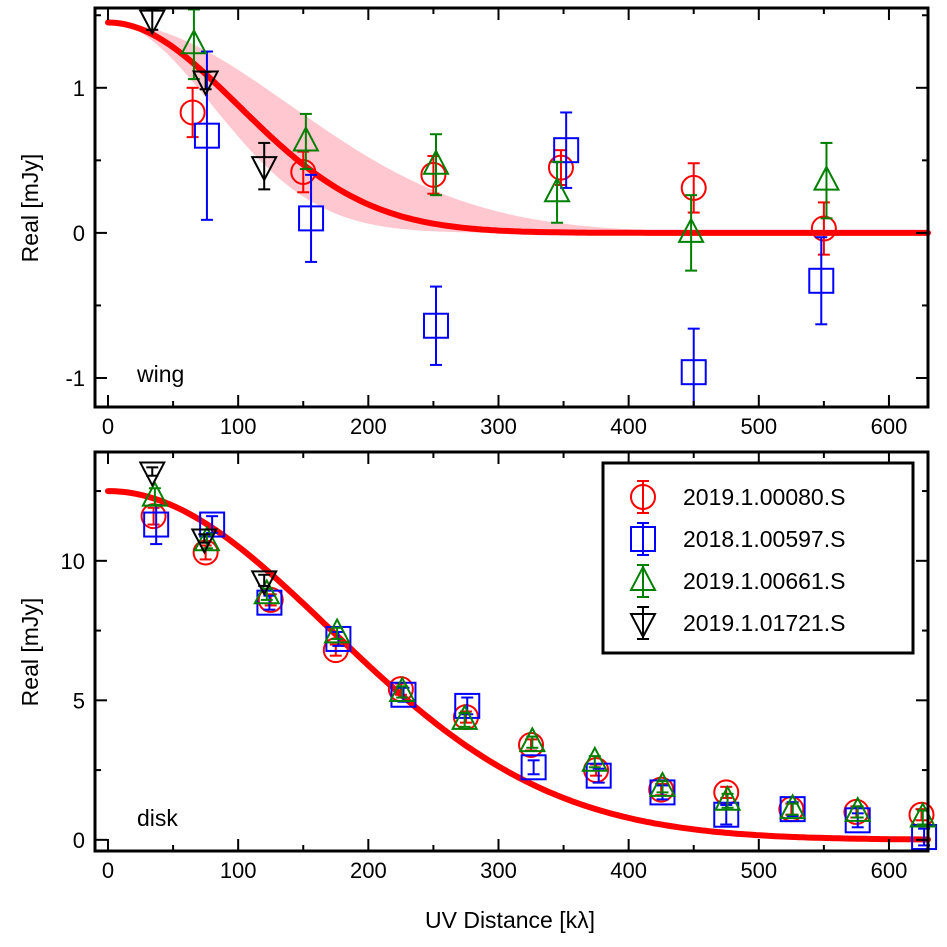  Describe the element at coordinates (30, 652) in the screenshot. I see `disk-y-axis-title: Real [mJy]` at that location.